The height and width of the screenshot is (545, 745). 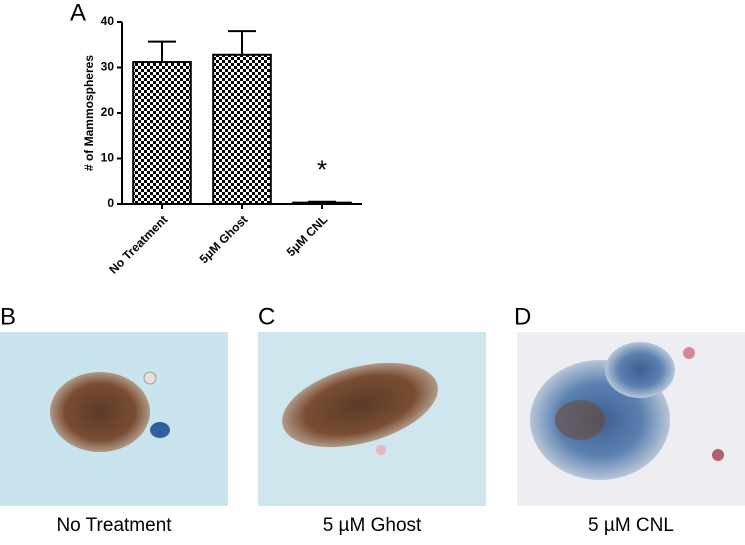 I want to click on significance-marker: *, so click(x=322, y=170).